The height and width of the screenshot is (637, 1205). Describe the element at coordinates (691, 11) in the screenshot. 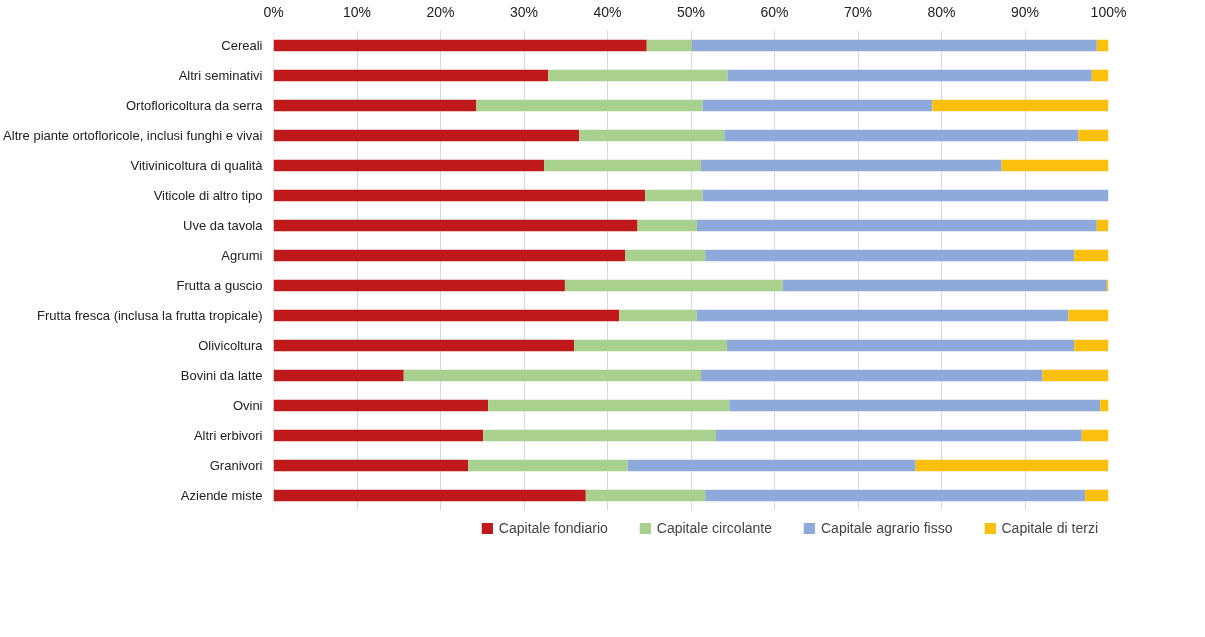

I see `x-tick-label: 50%` at that location.